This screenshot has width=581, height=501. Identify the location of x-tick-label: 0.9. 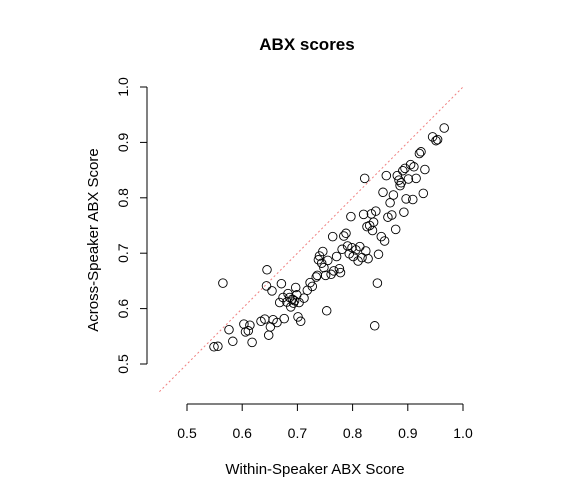
(408, 433).